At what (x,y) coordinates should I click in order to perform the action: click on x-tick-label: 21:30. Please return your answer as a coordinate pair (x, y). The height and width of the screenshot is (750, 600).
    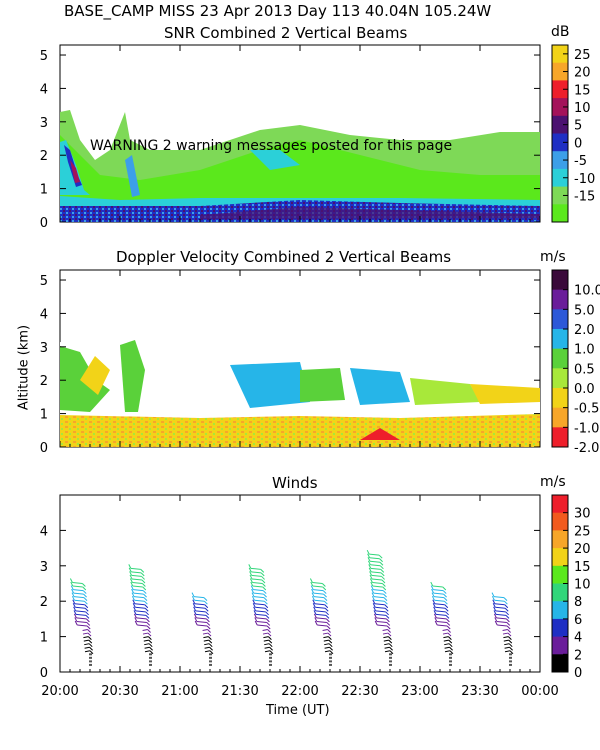
    Looking at the image, I should click on (239, 691).